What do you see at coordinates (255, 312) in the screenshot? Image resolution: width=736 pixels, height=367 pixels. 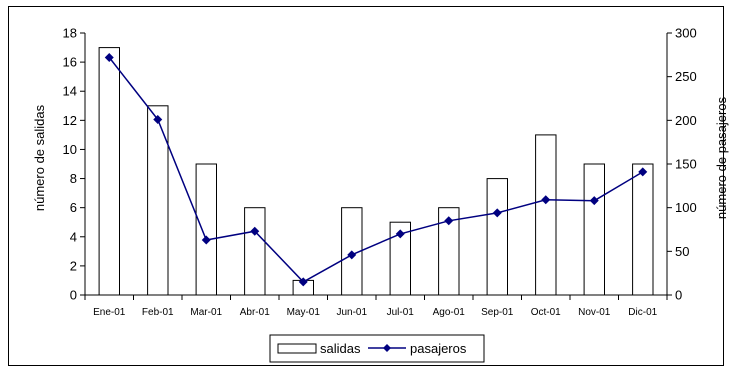 I see `x-tick-label-abr-01: Abr-01` at bounding box center [255, 312].